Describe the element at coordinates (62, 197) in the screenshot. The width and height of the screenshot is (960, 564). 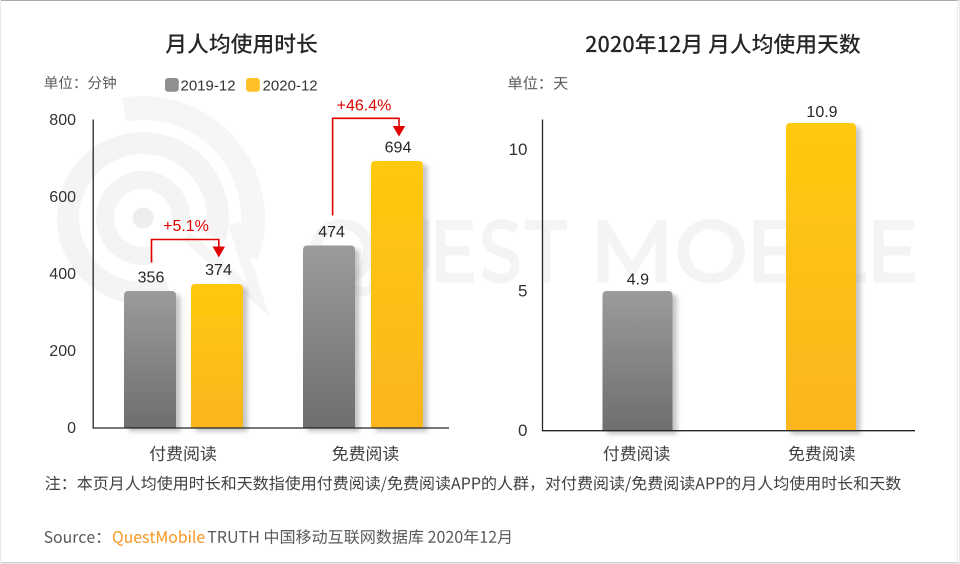
I see `svg-text: 600` at that location.